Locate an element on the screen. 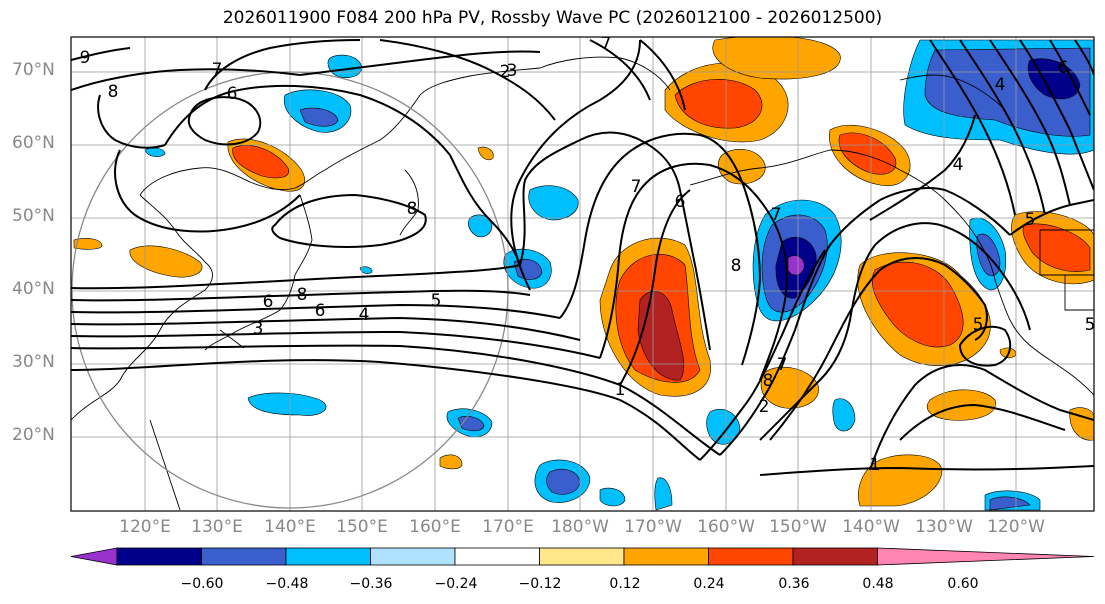  colorbar-tick-label: −0.12 is located at coordinates (540, 584).